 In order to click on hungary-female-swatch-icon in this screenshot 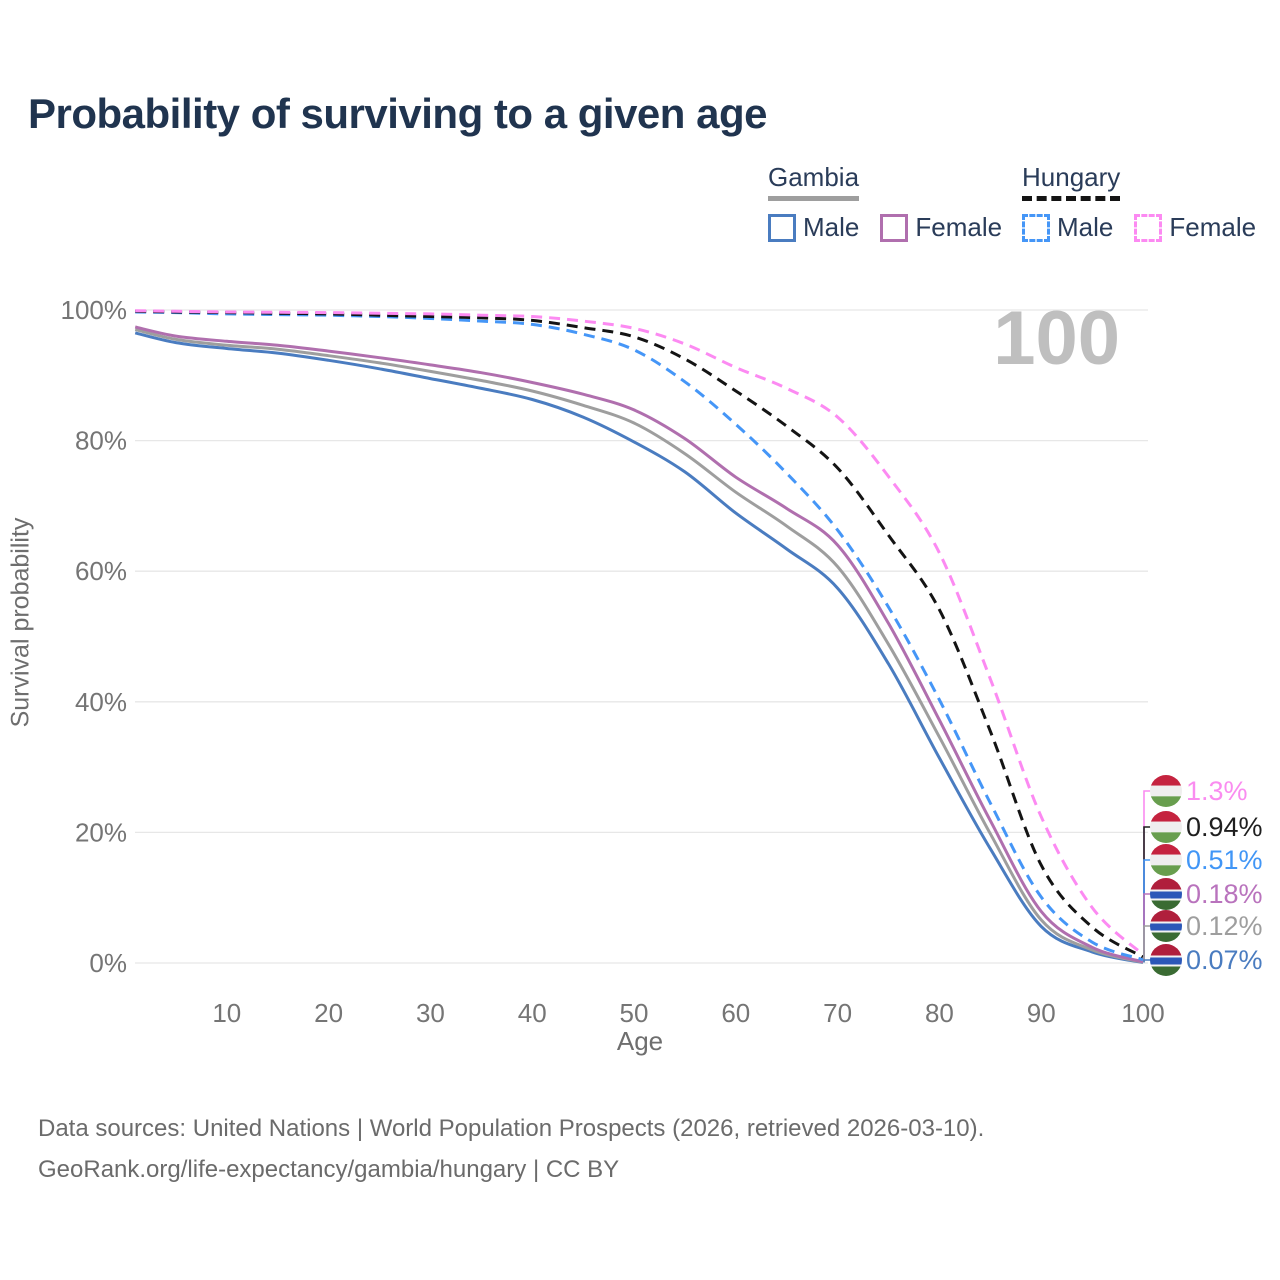, I will do `click(1148, 227)`.